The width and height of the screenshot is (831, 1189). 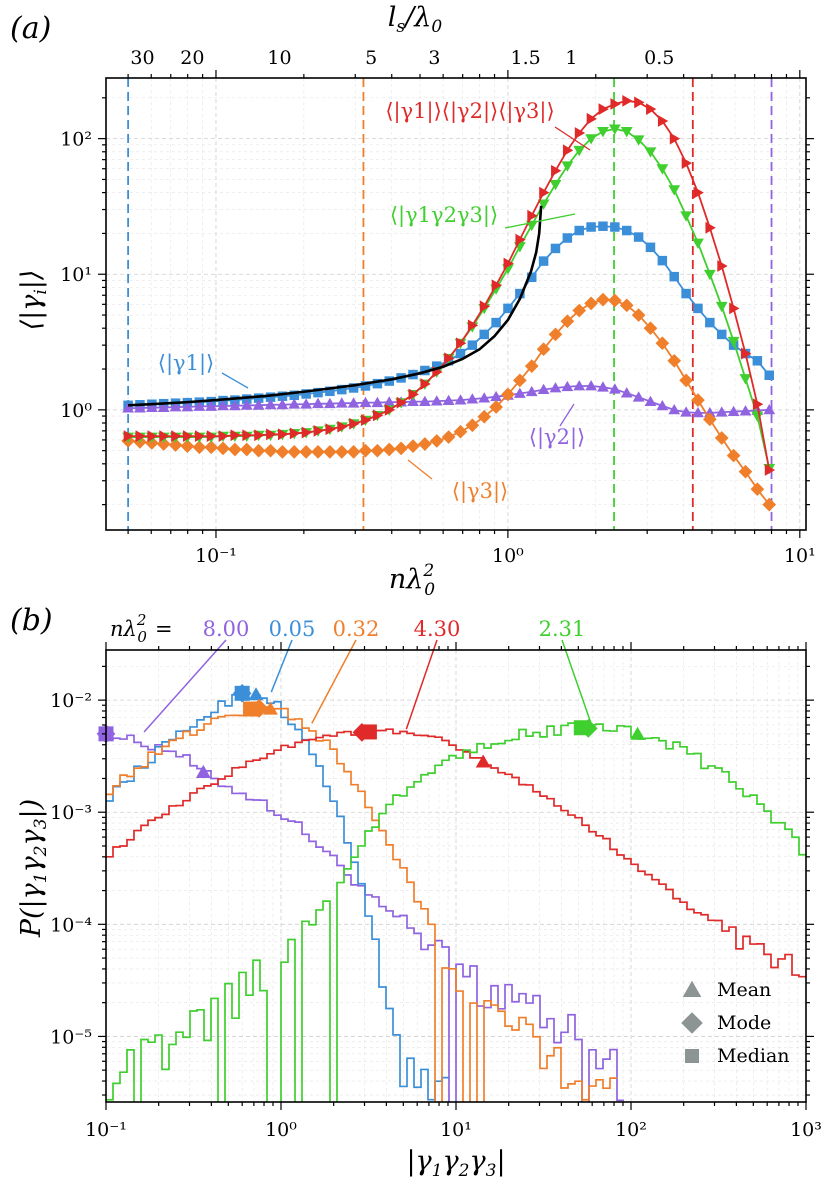 I want to click on series-callout-label: 0.05, so click(x=292, y=629).